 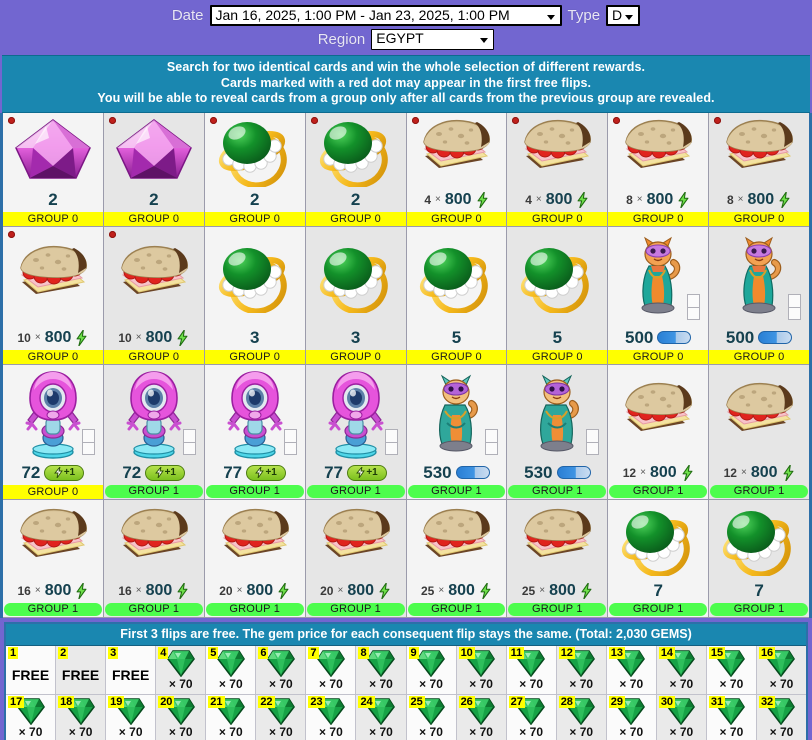 I want to click on flip-cost-cell: 17 × 70, so click(x=31, y=716).